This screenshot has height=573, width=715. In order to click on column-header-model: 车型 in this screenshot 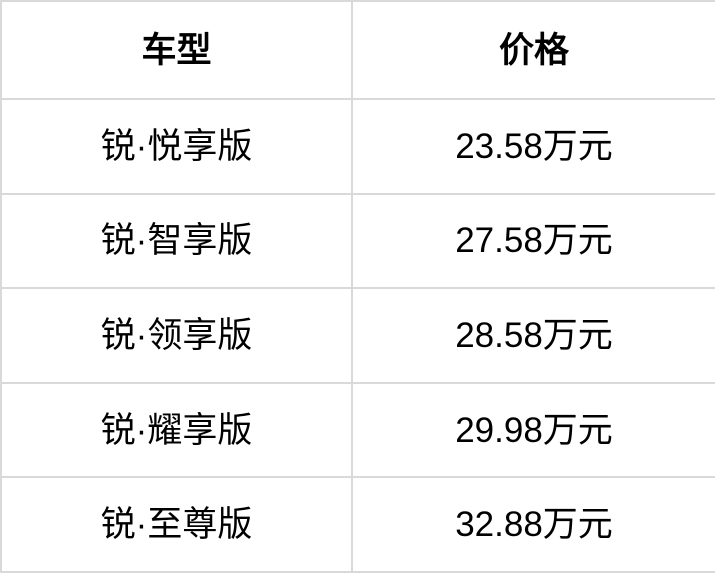, I will do `click(176, 50)`.